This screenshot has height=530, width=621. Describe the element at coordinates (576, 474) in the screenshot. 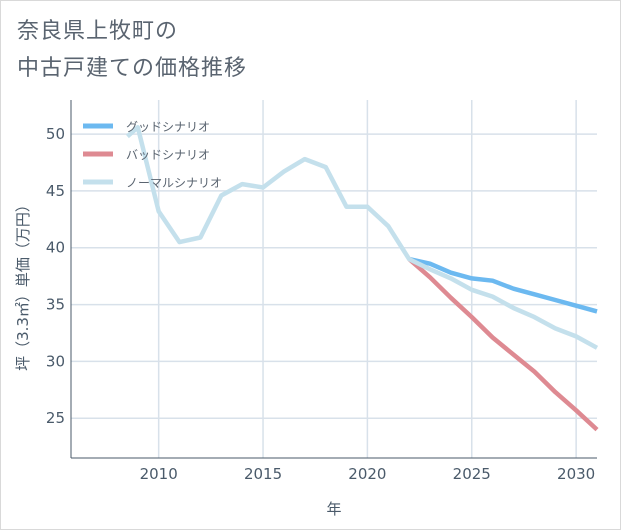

I see `x-tick-label: 2030` at that location.